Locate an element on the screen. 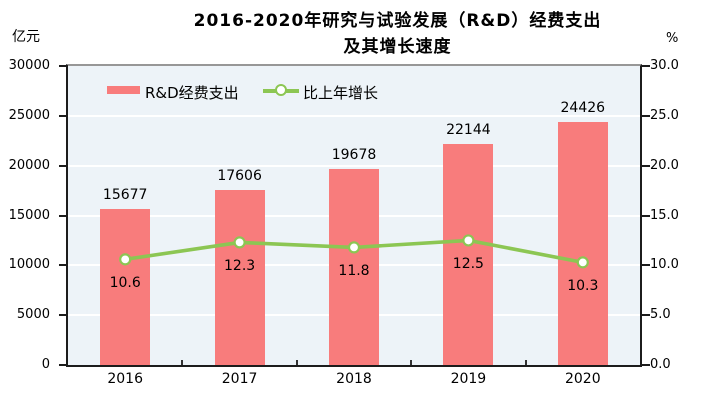 The height and width of the screenshot is (403, 705). y-axis-tick-label-right: 0.0 is located at coordinates (660, 364).